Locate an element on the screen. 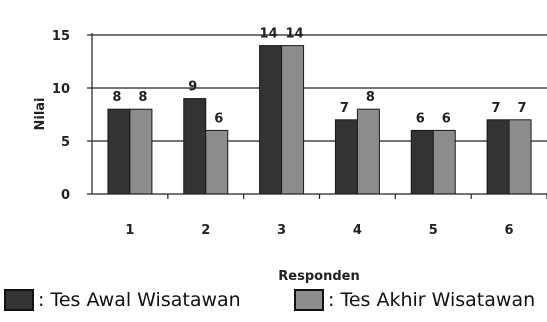 This screenshot has height=322, width=547. legend-item-akhir: : Tes Akhir Wisatawan is located at coordinates (414, 300).